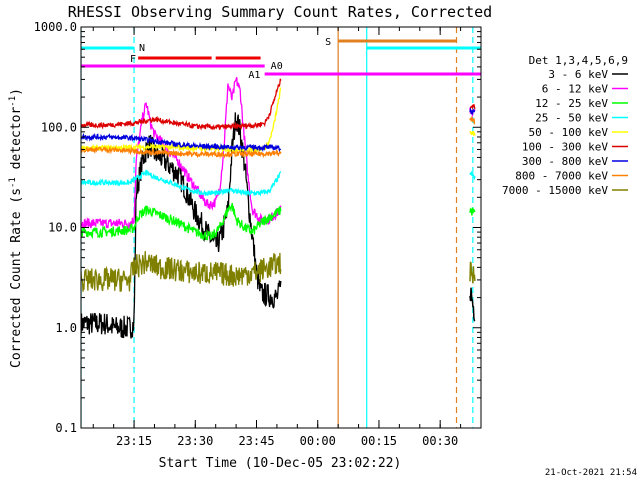  What do you see at coordinates (59, 127) in the screenshot?
I see `y-tick-label: 100.0` at bounding box center [59, 127].